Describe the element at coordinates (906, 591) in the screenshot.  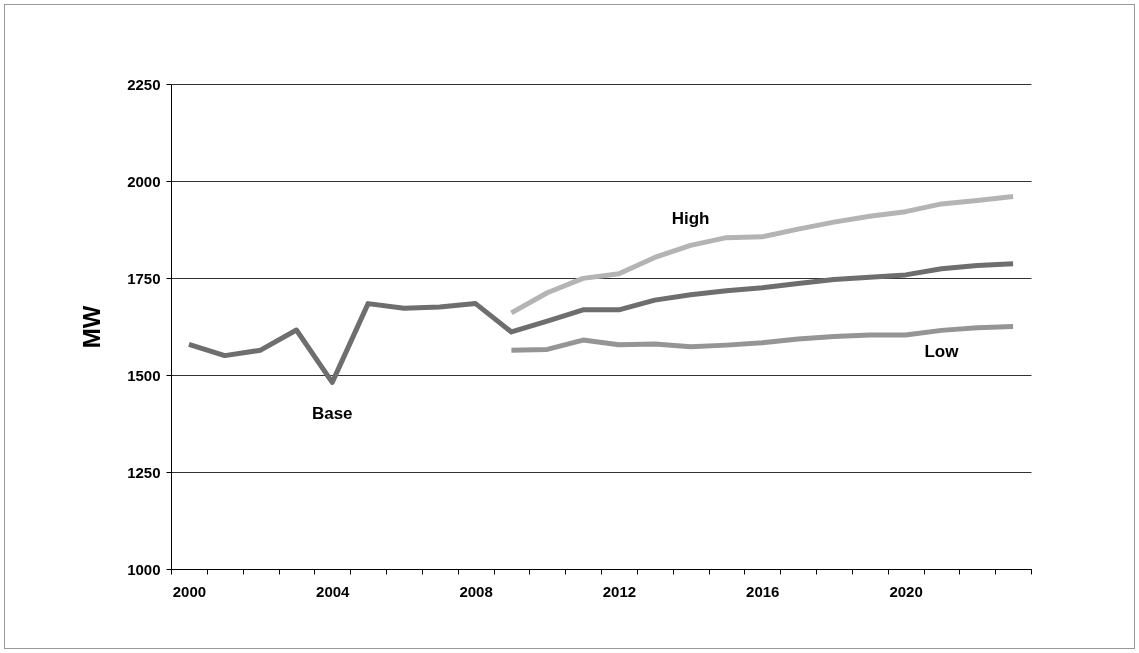
I see `x-tick-label: 2020` at that location.